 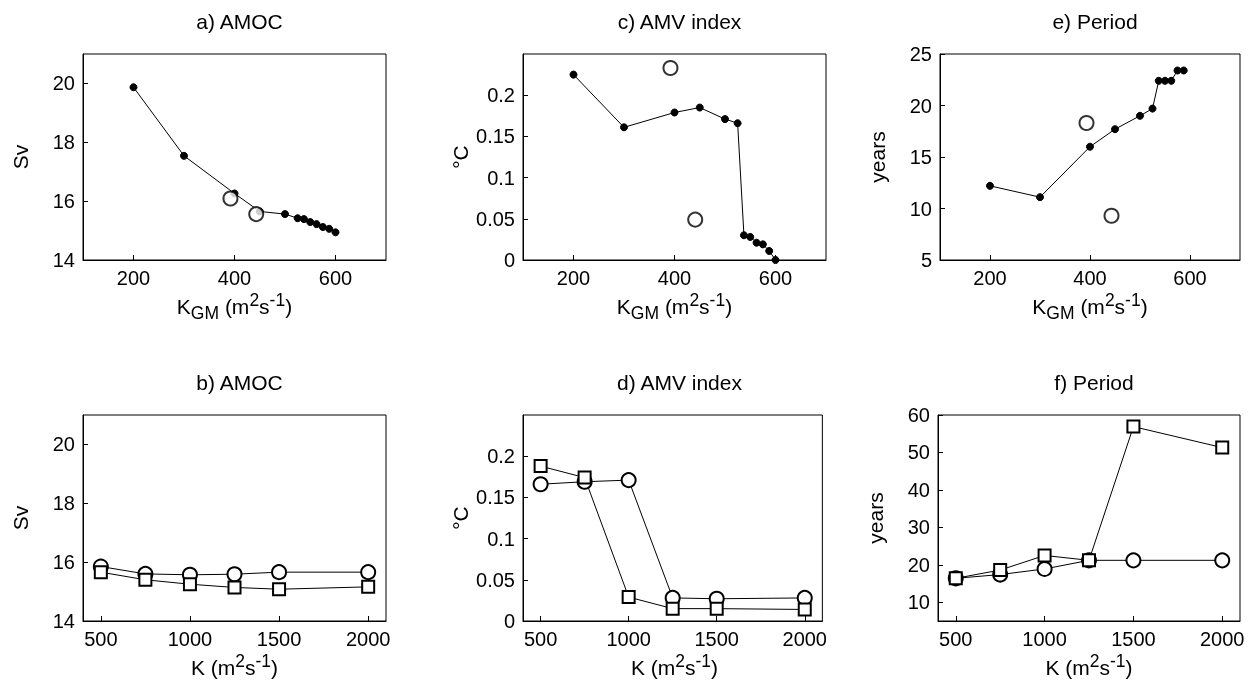 What do you see at coordinates (239, 382) in the screenshot?
I see `chart-title: b) AMOC` at bounding box center [239, 382].